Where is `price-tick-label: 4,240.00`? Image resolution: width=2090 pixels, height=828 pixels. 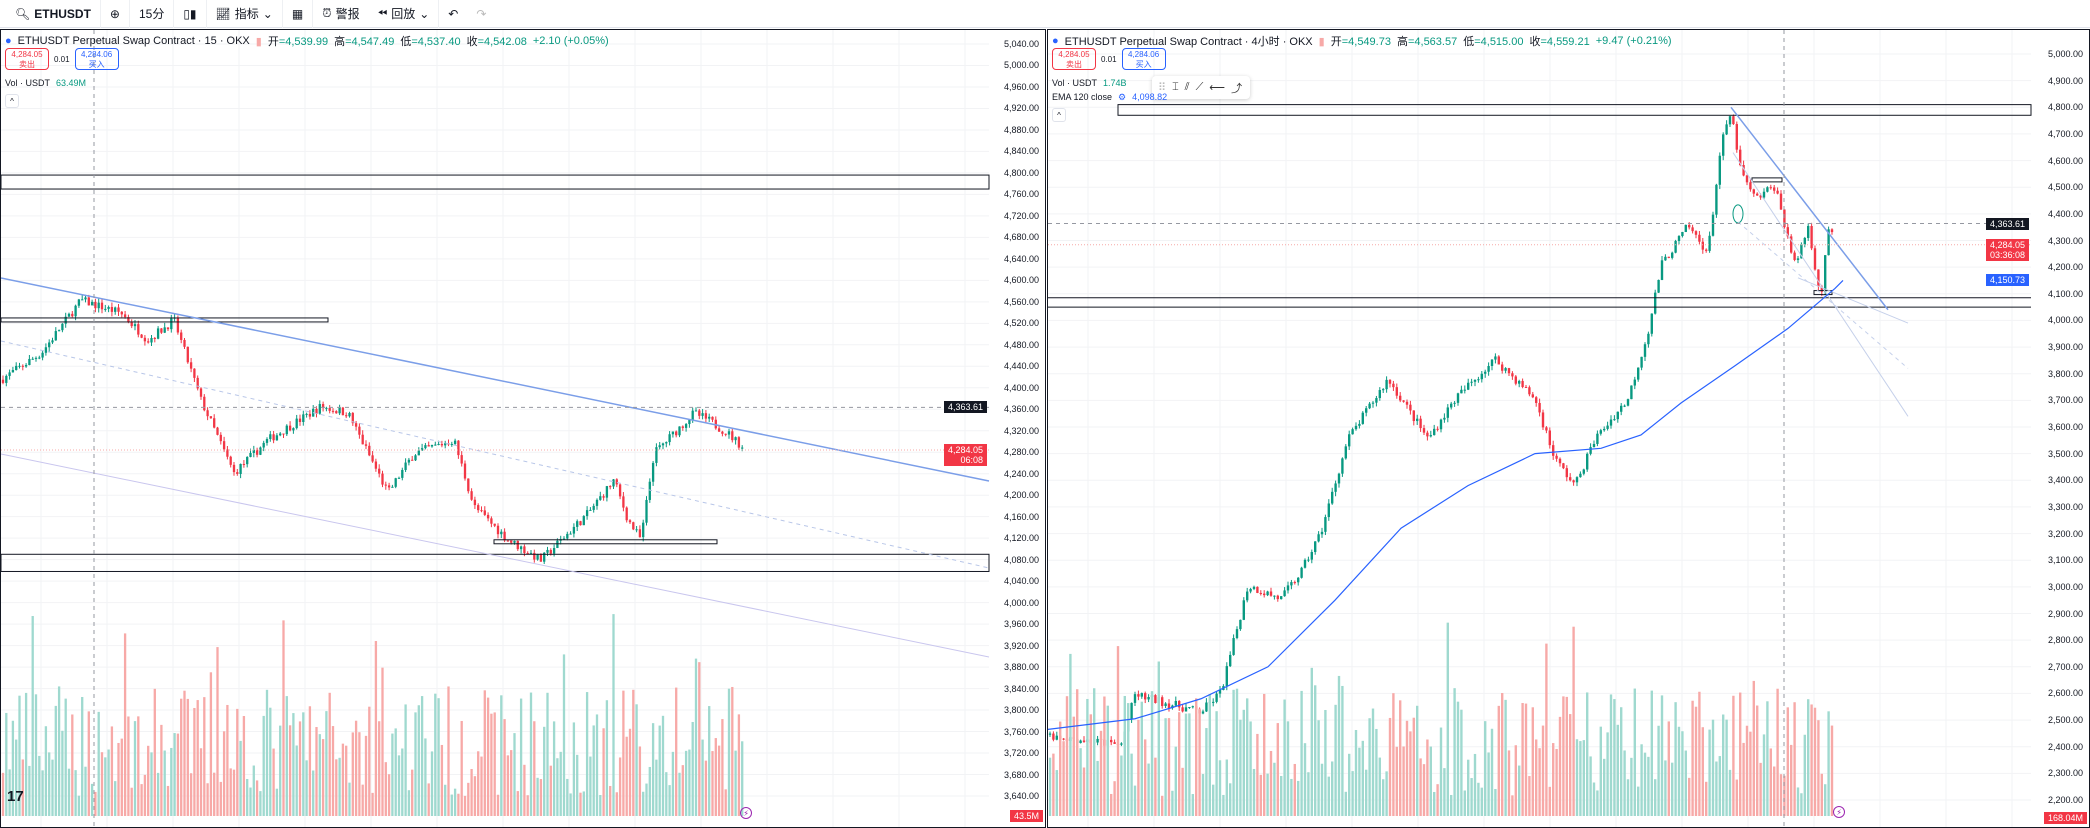
price-tick-label: 4,240.00 is located at coordinates (1021, 473).